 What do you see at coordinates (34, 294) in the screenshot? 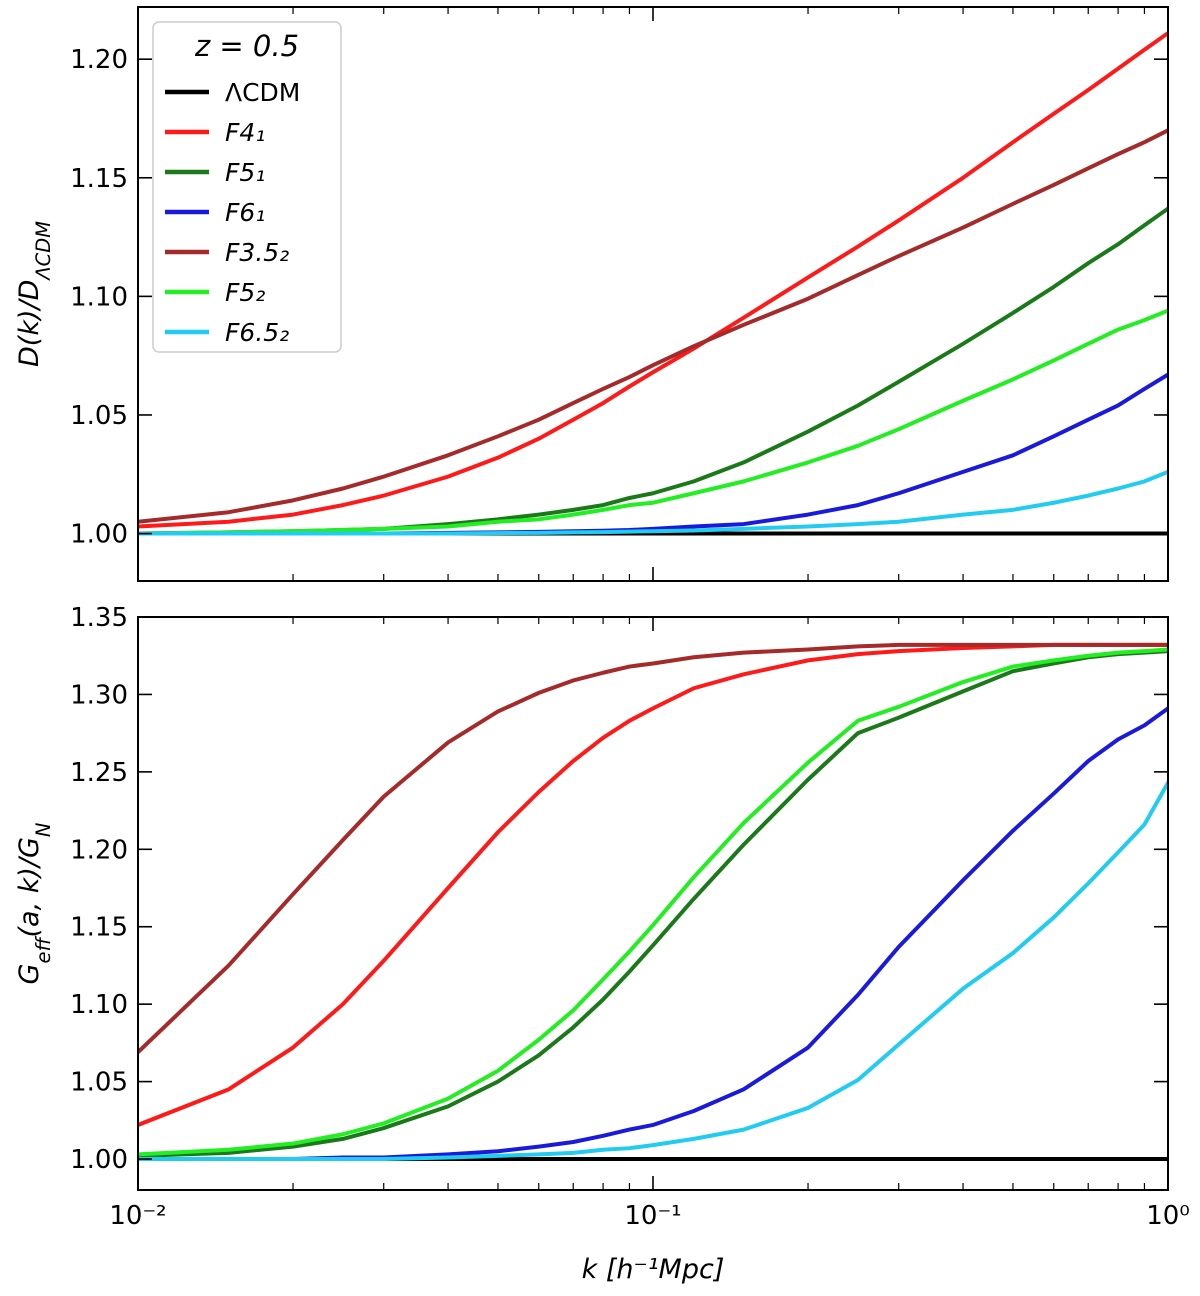
I see `y-axis-label: D(k)/DΛCDM` at bounding box center [34, 294].